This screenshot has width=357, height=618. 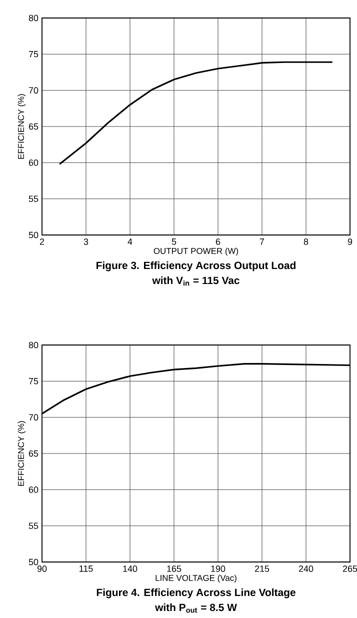 What do you see at coordinates (196, 266) in the screenshot?
I see `text: Figure 3. Efficiency Across Output Load` at bounding box center [196, 266].